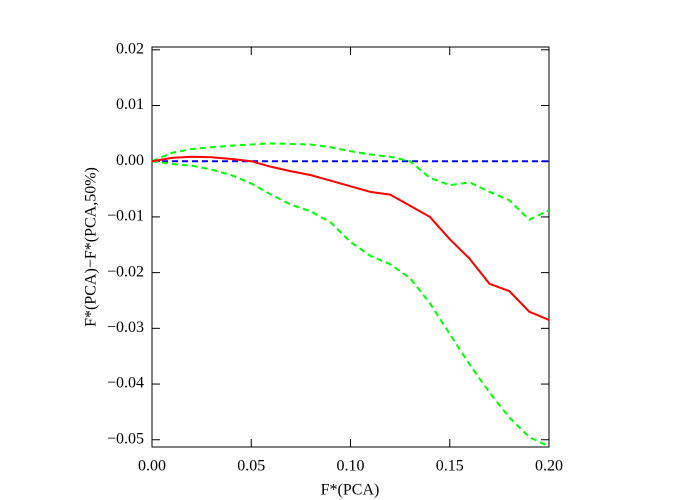 Image resolution: width=700 pixels, height=500 pixels. I want to click on y-tick-label: −0.04, so click(125, 383).